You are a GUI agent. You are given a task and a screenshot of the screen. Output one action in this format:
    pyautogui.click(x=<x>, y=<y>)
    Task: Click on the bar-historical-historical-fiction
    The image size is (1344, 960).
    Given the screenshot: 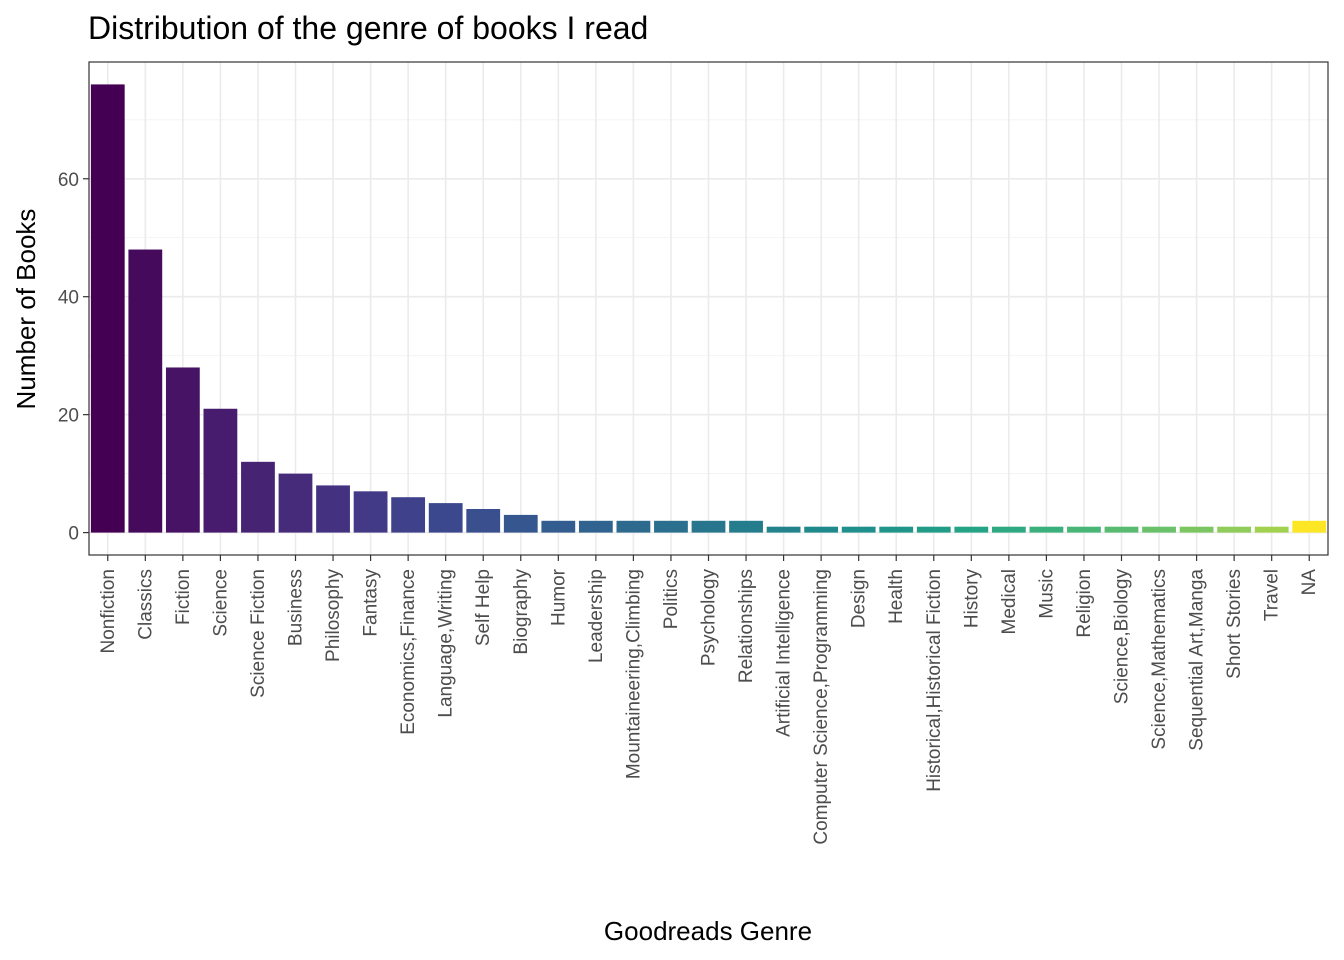 What is the action you would take?
    pyautogui.click(x=933, y=529)
    